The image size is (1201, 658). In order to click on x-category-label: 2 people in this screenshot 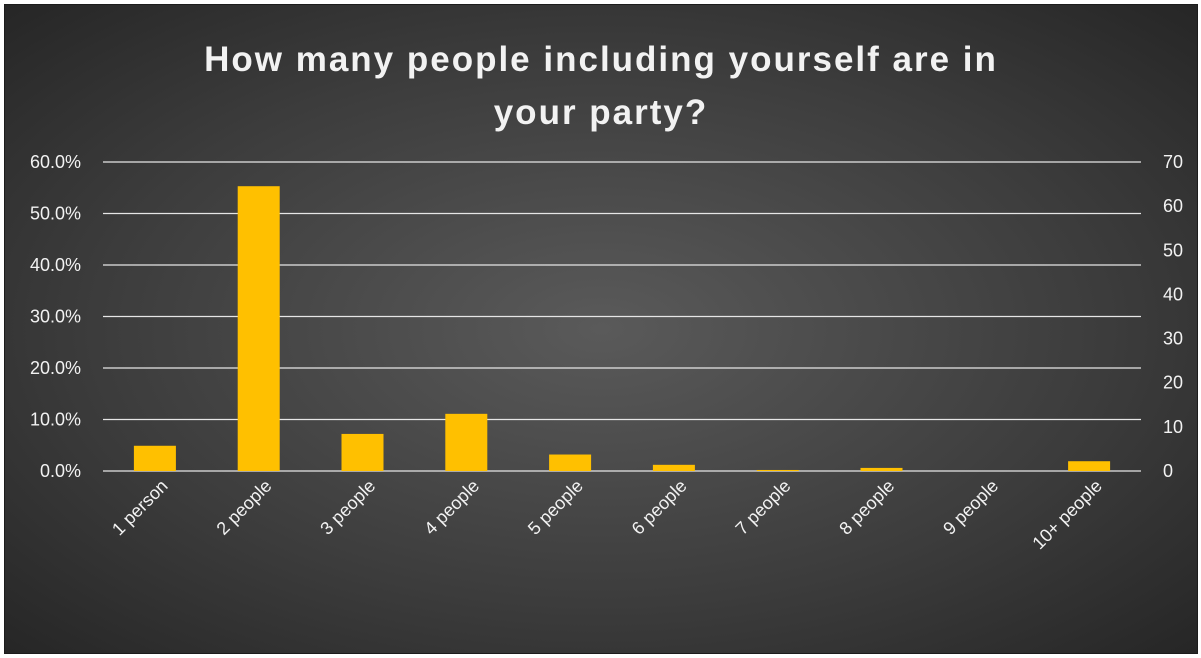, I will do `click(244, 507)`.